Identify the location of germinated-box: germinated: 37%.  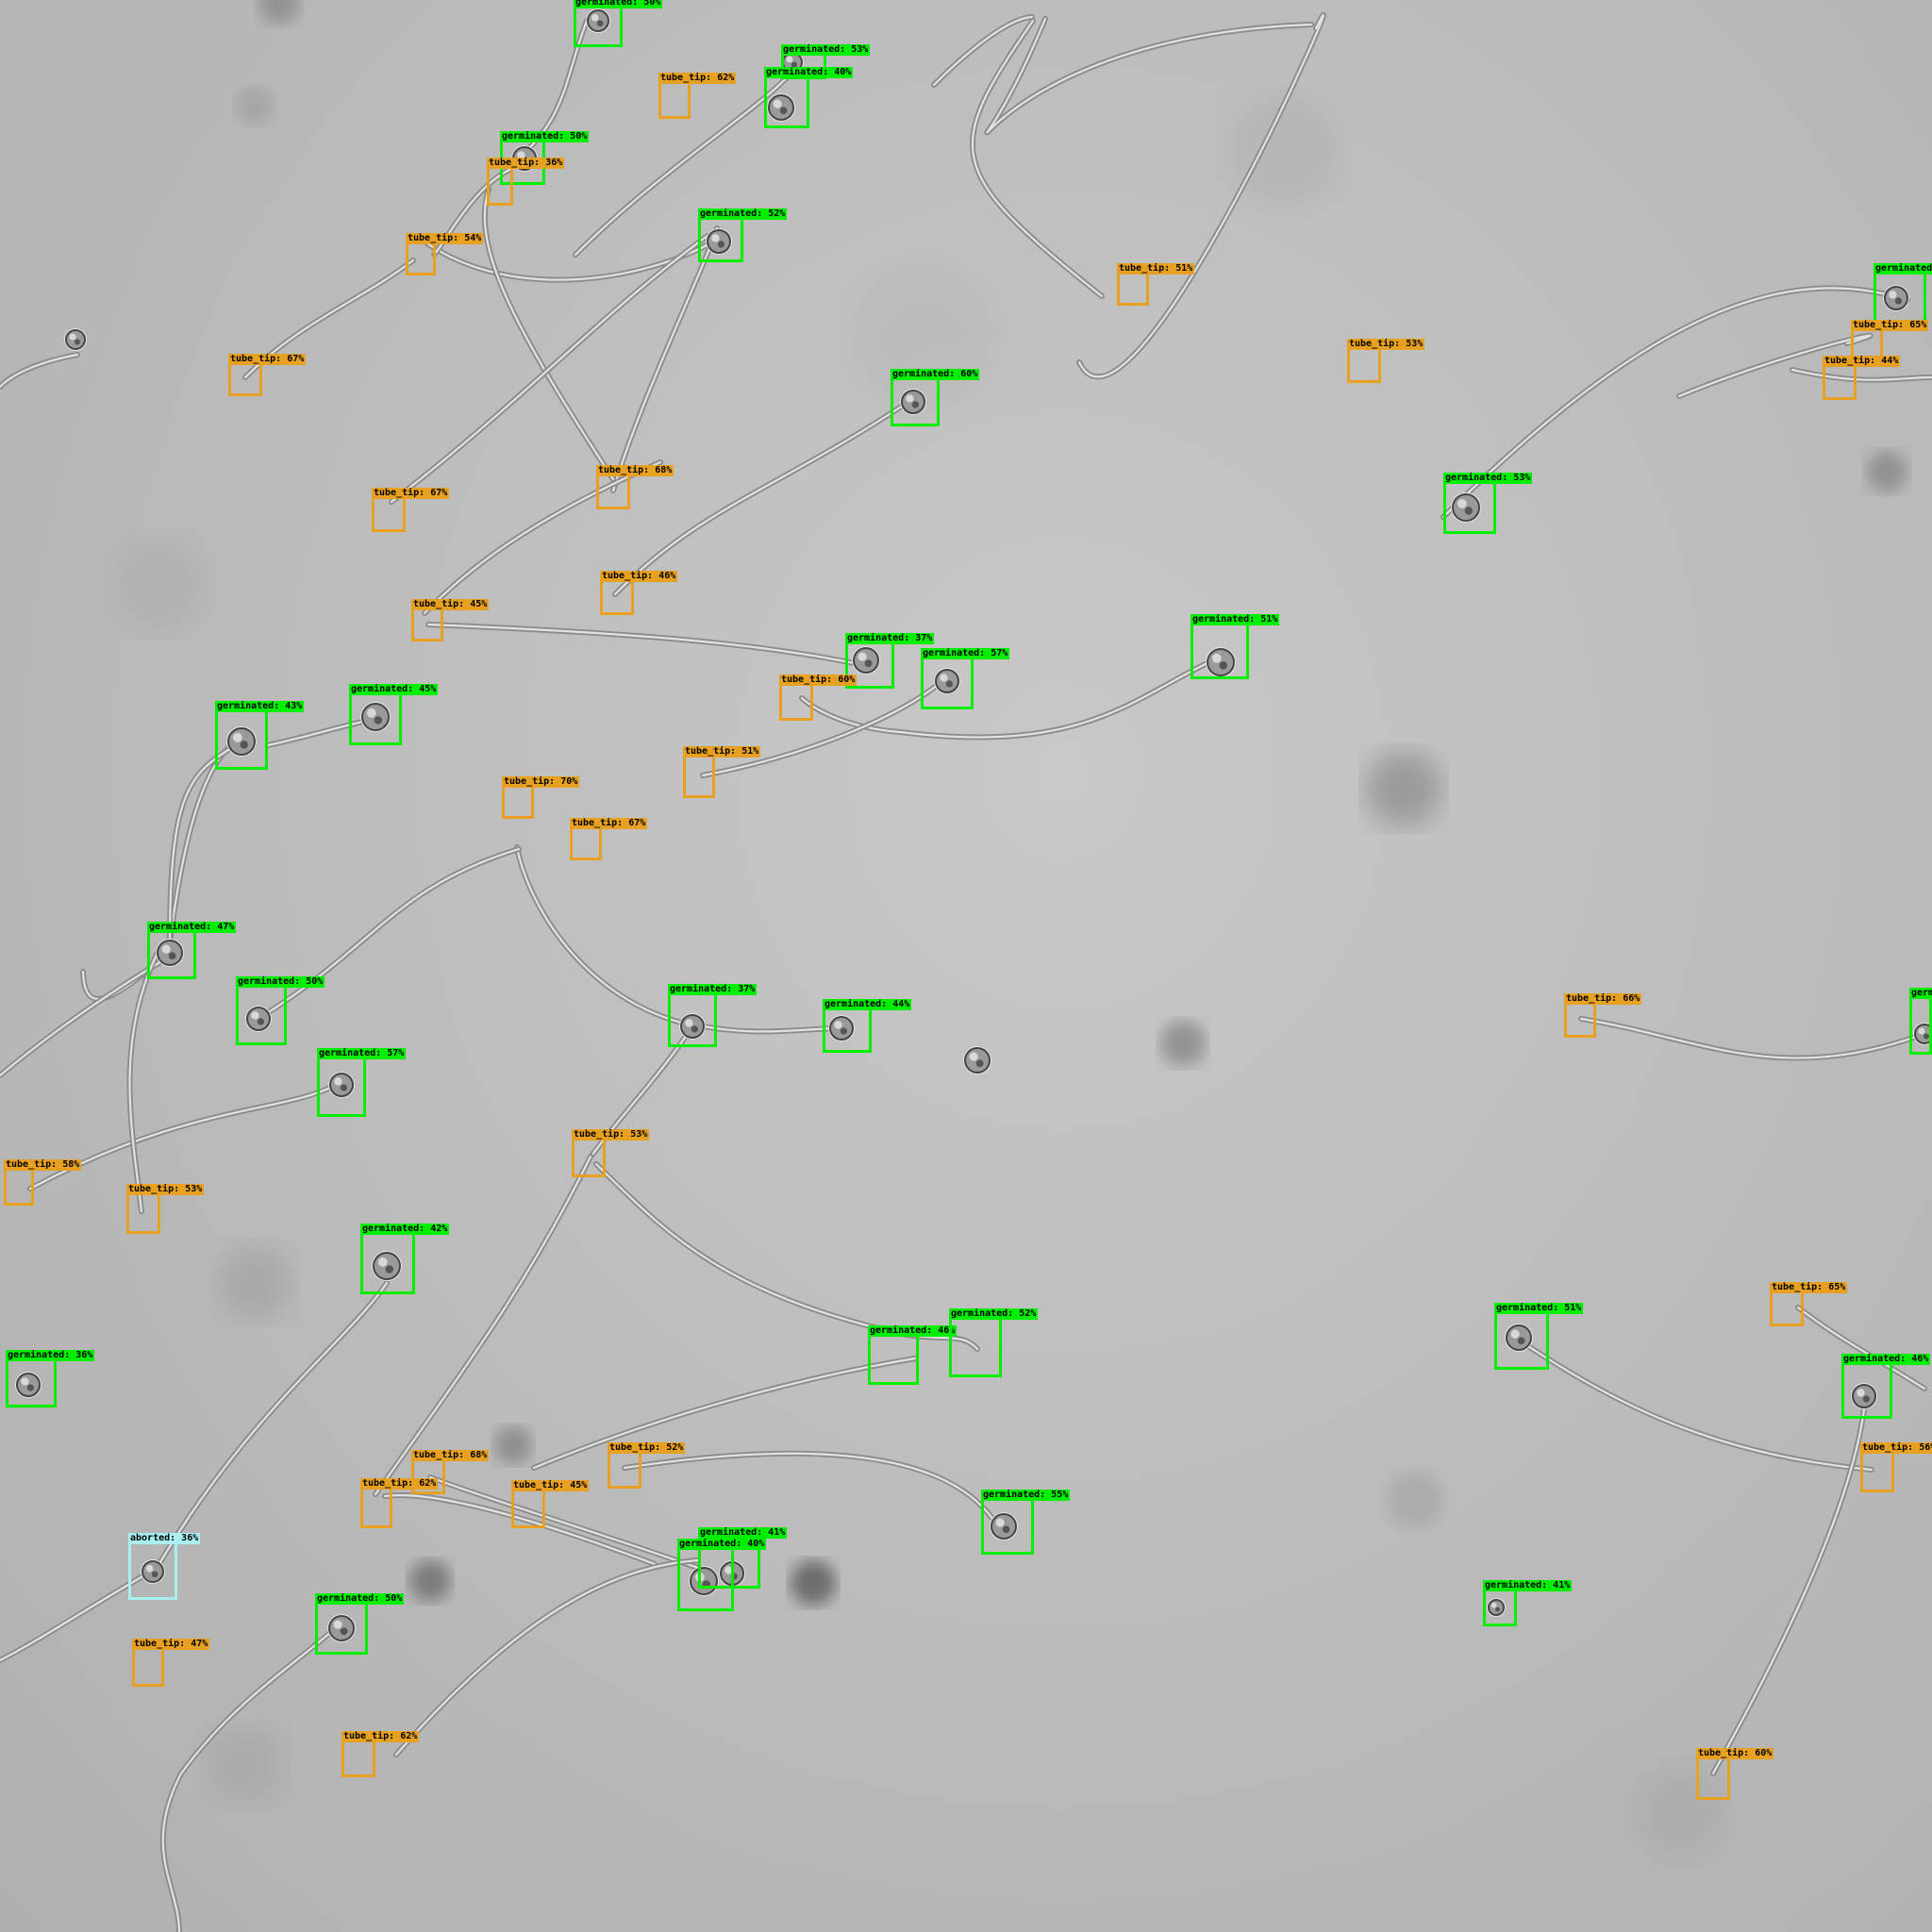
(890, 661).